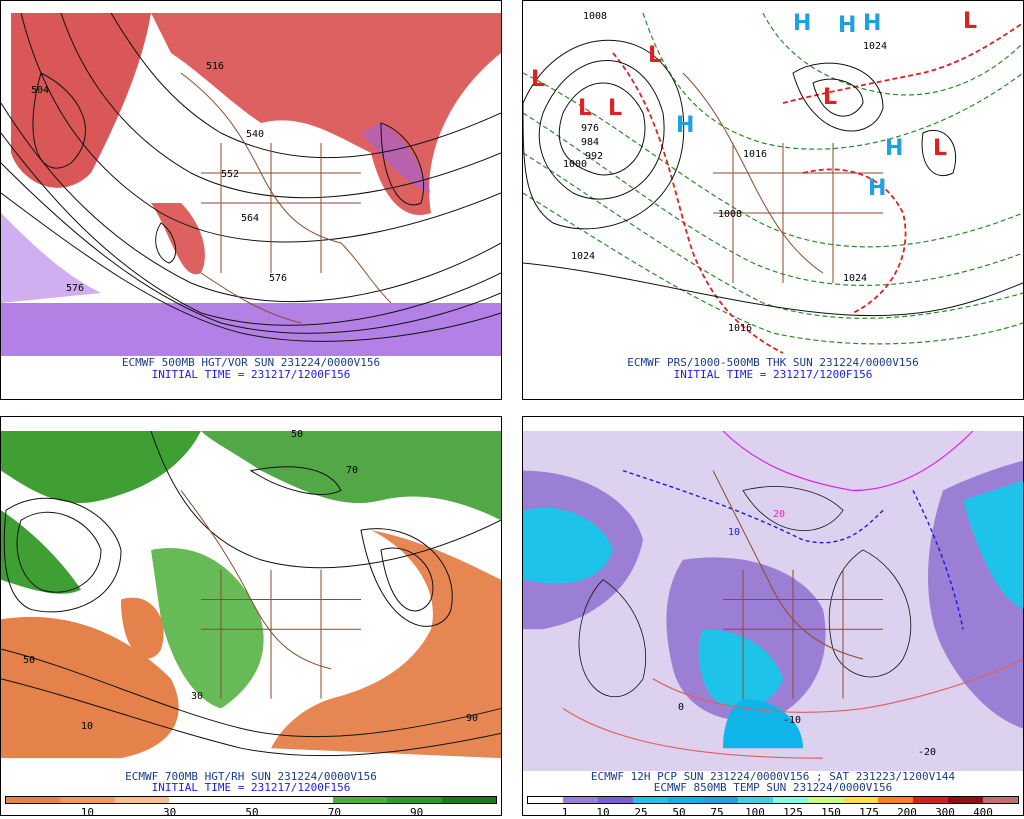 This screenshot has width=1024, height=819. What do you see at coordinates (717, 811) in the screenshot?
I see `legend-tick-label: 75` at bounding box center [717, 811].